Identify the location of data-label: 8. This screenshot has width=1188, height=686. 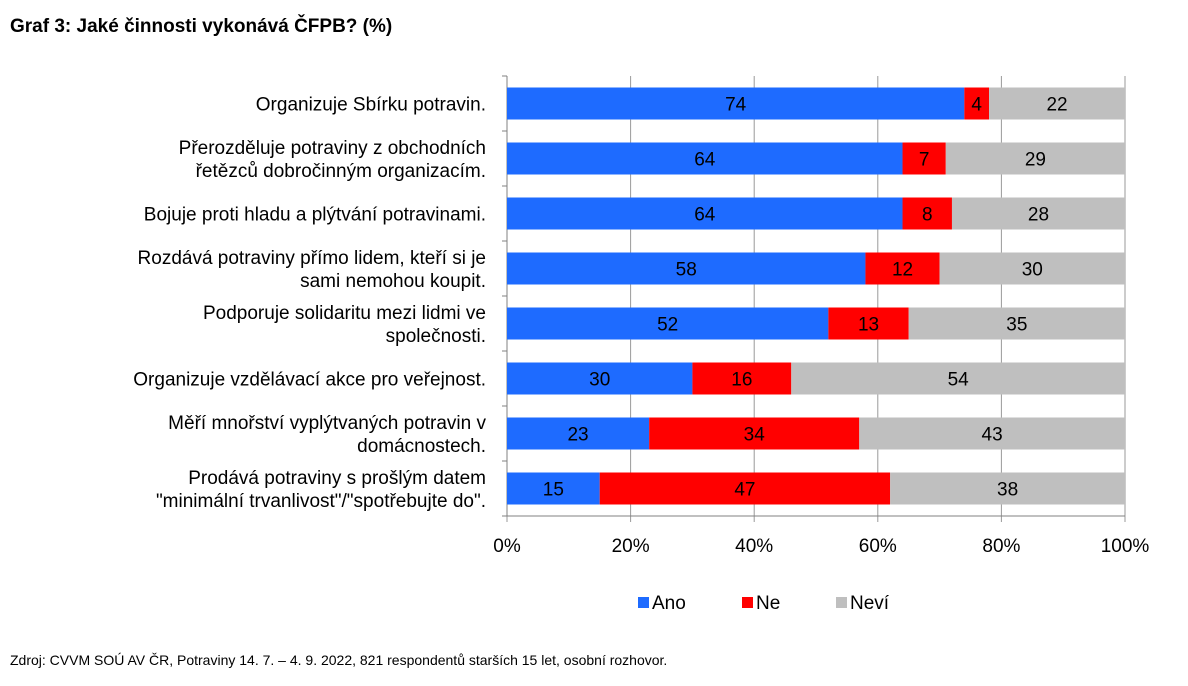
(927, 215).